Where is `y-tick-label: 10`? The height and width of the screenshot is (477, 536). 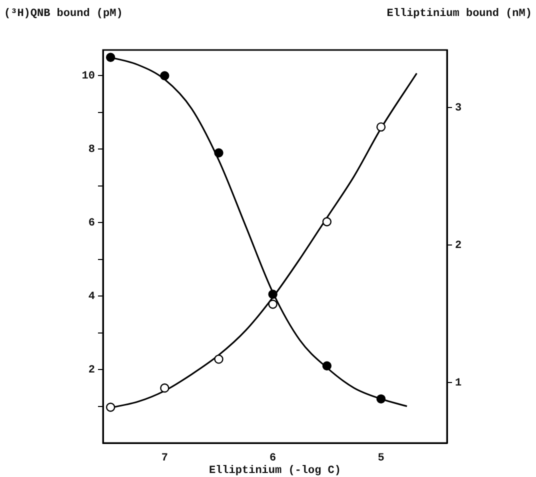 y-tick-label: 10 is located at coordinates (88, 76).